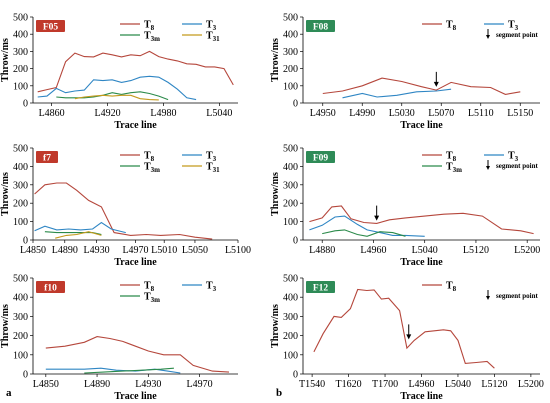 The width and height of the screenshot is (550, 403). Describe the element at coordinates (494, 384) in the screenshot. I see `x-tick-label: L5120` at that location.